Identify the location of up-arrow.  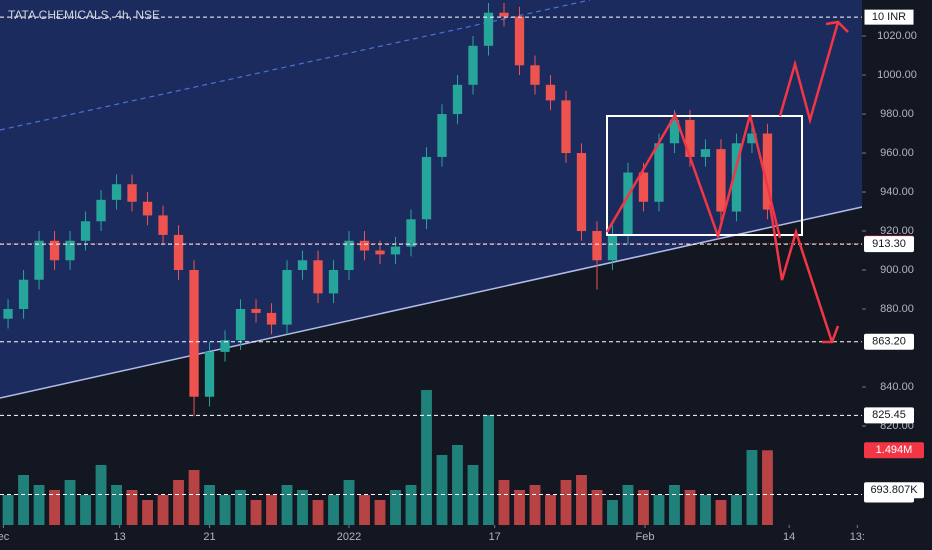
(809, 73).